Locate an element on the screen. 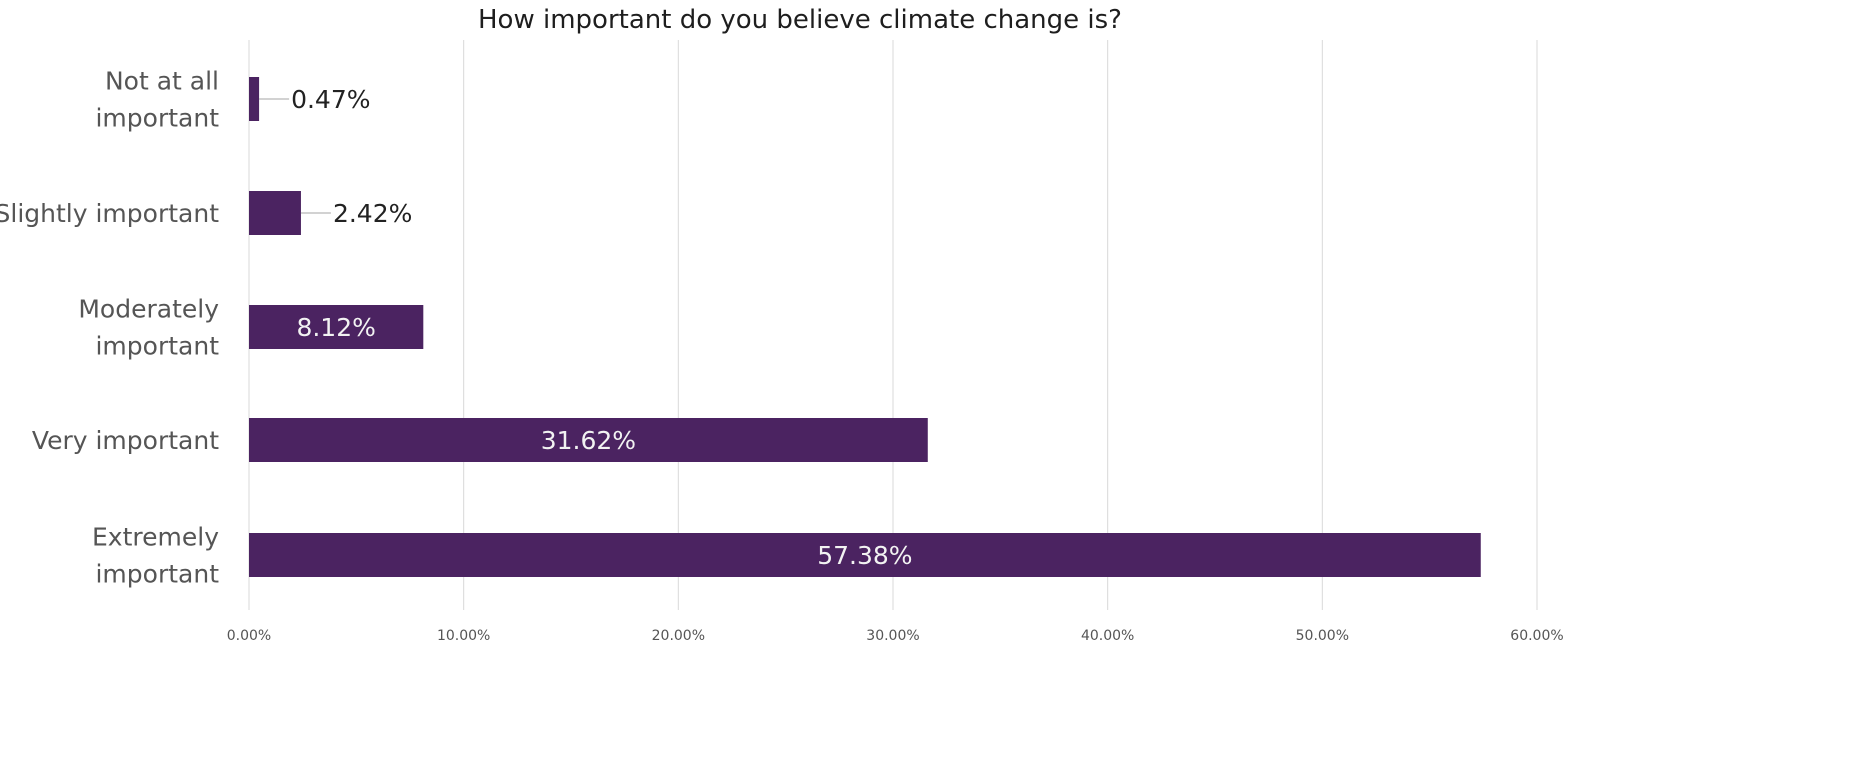  category-label: Not at all is located at coordinates (162, 81).